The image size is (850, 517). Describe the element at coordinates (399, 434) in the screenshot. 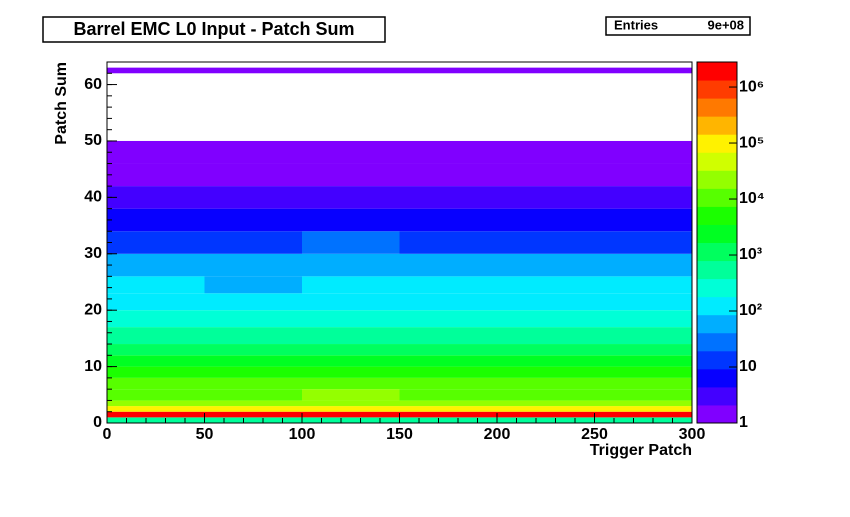

I see `x-tick-label: 150` at that location.